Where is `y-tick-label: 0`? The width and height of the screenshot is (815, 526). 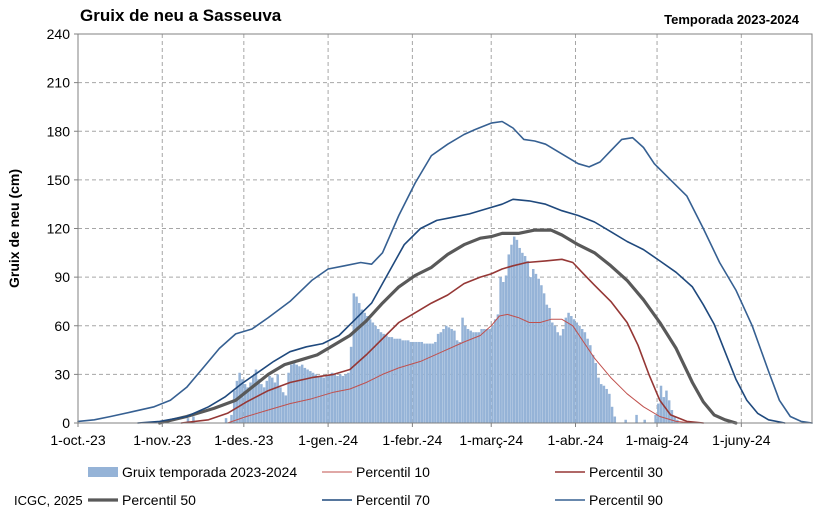 y-tick-label: 0 is located at coordinates (66, 423).